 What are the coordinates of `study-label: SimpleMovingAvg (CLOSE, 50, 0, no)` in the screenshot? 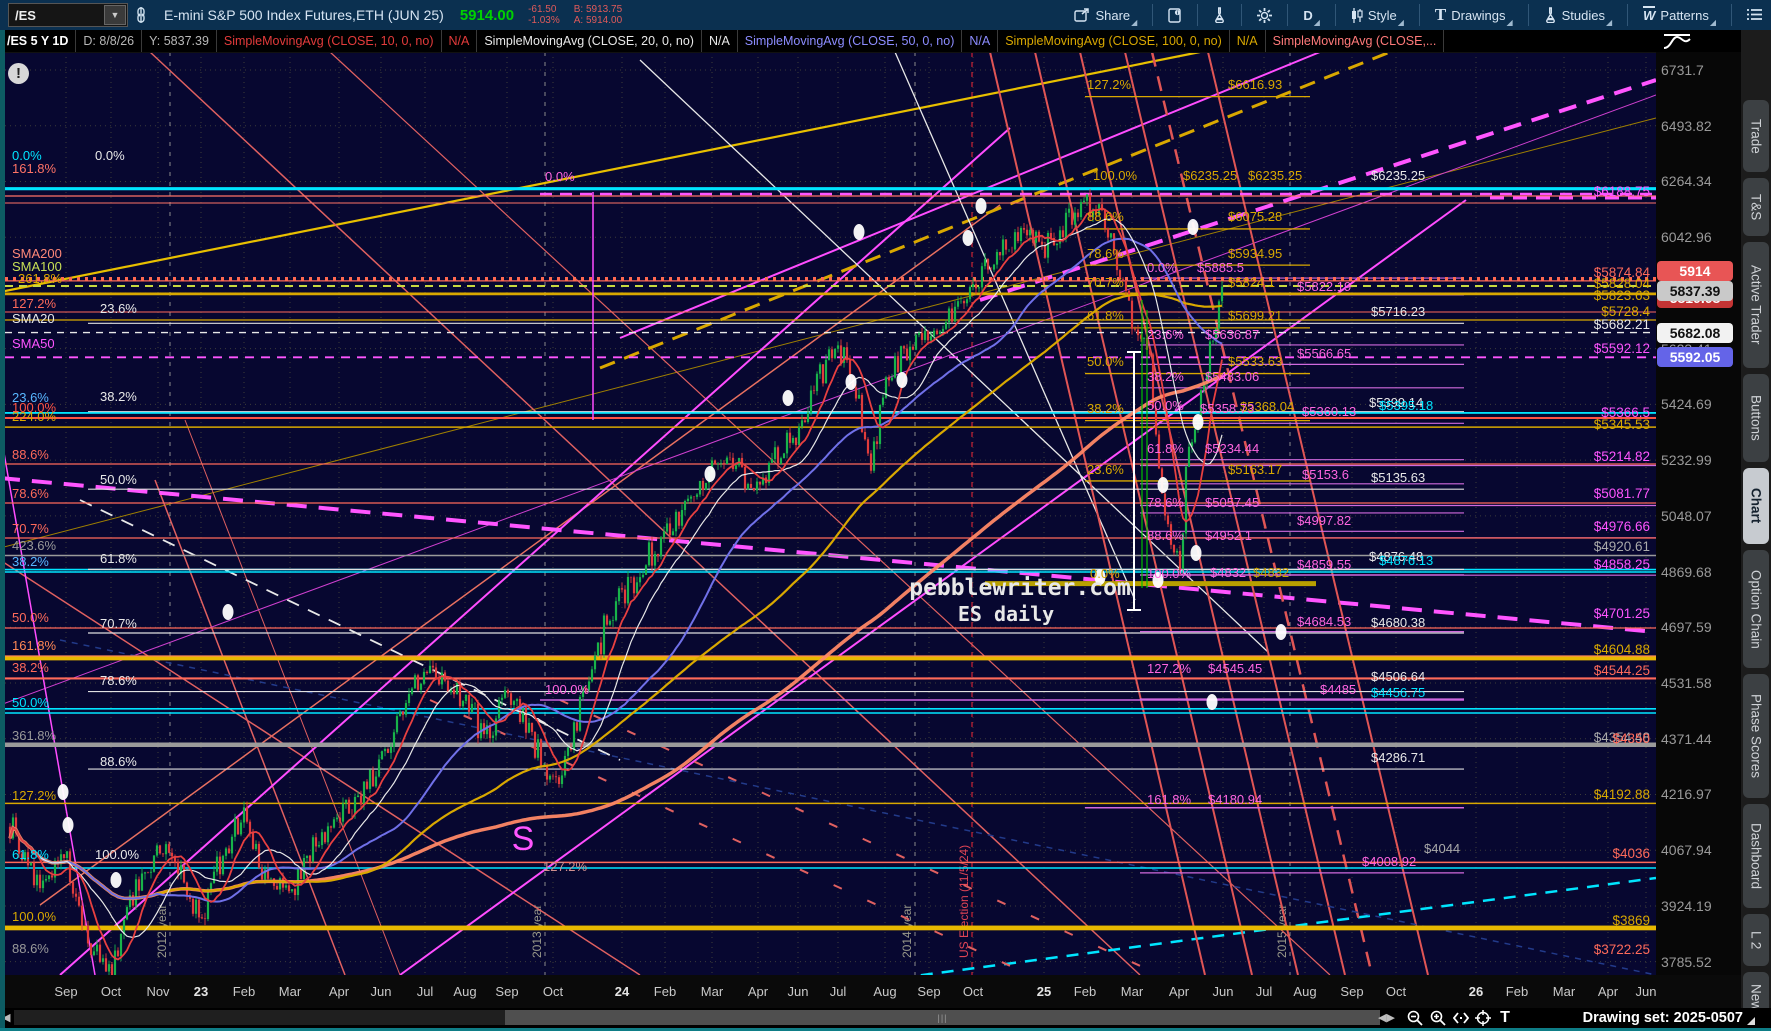 It's located at (850, 41).